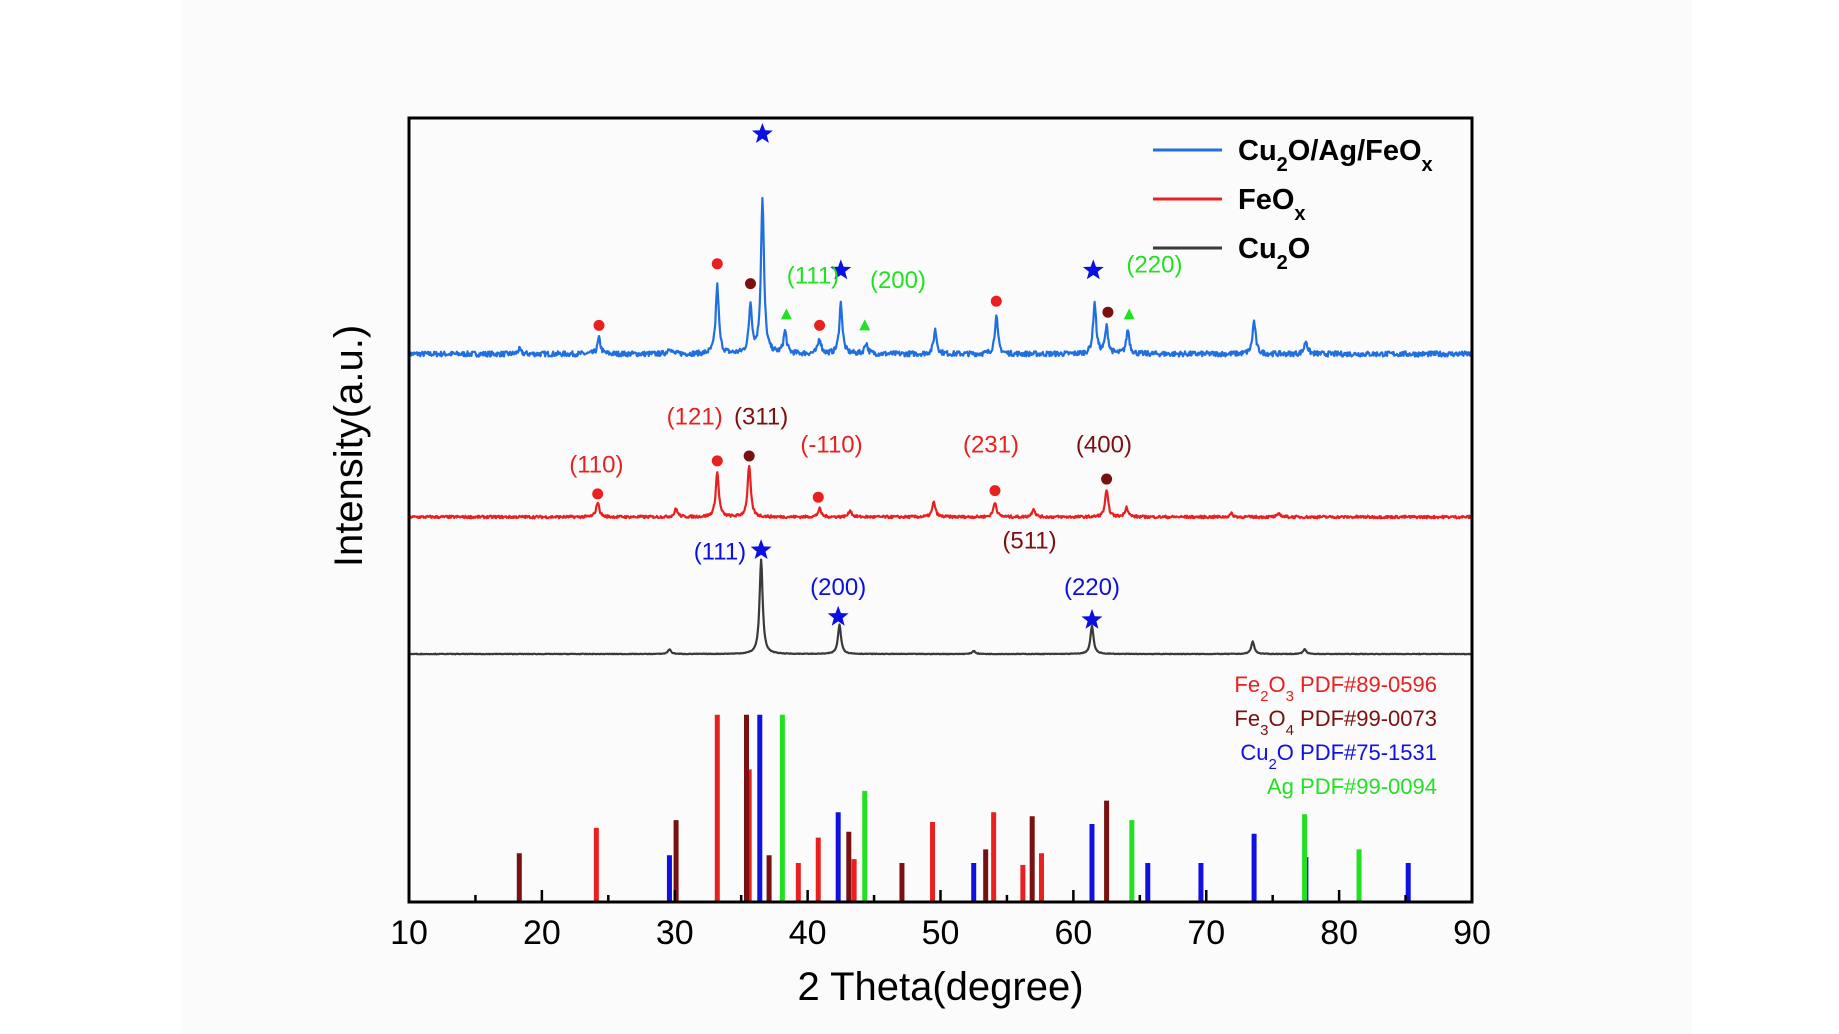  What do you see at coordinates (695, 417) in the screenshot?
I see `hkl-label-4: (121)` at bounding box center [695, 417].